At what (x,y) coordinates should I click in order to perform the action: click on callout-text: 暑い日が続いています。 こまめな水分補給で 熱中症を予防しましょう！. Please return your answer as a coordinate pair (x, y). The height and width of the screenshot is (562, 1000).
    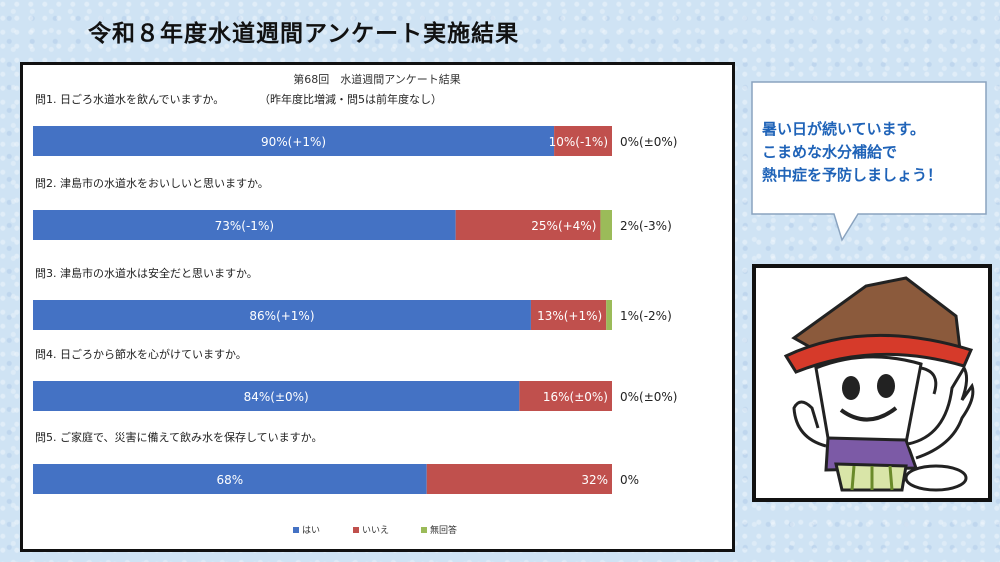
    Looking at the image, I should click on (877, 152).